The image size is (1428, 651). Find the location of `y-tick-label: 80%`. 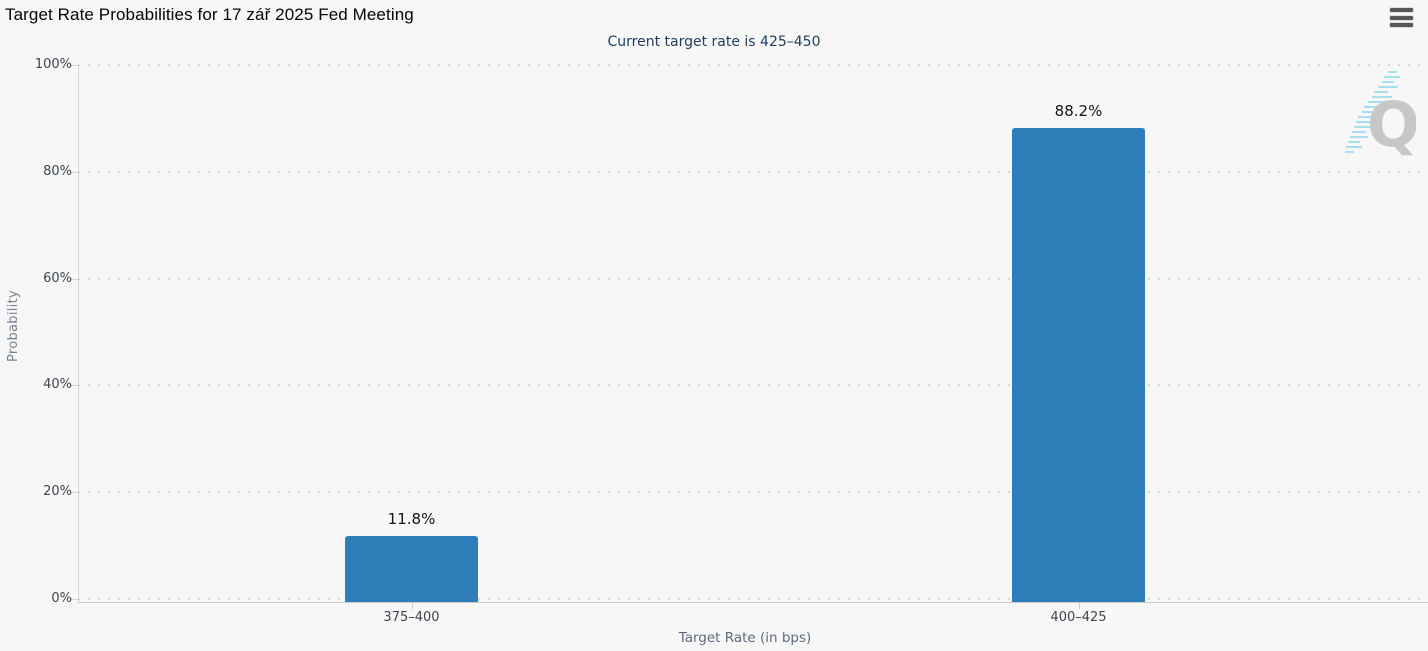

y-tick-label: 80% is located at coordinates (57, 171).